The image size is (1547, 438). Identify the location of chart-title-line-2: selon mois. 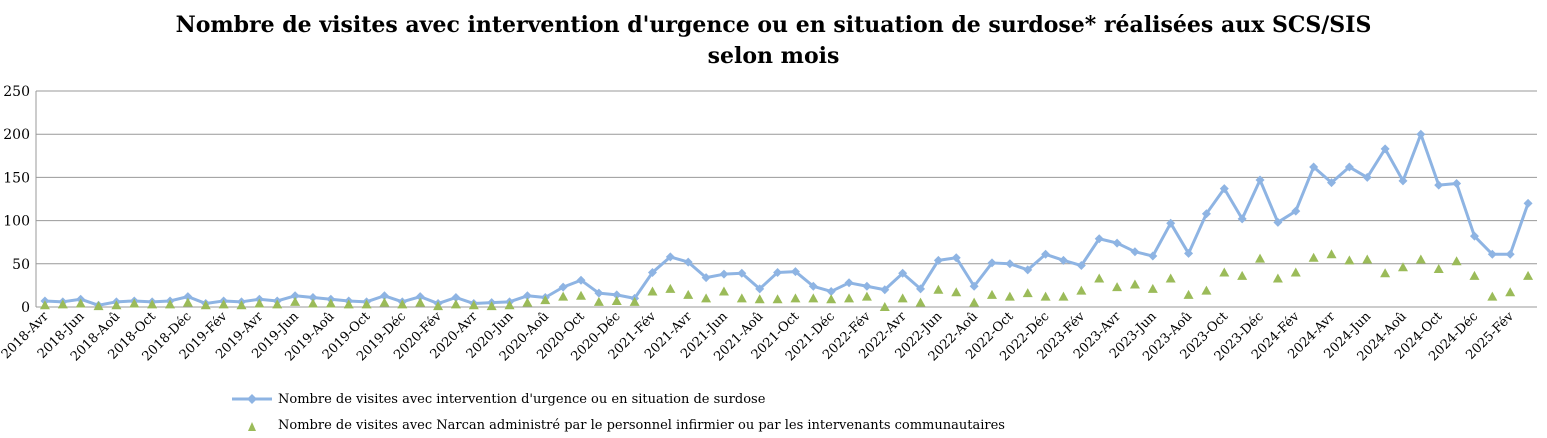
(773, 56).